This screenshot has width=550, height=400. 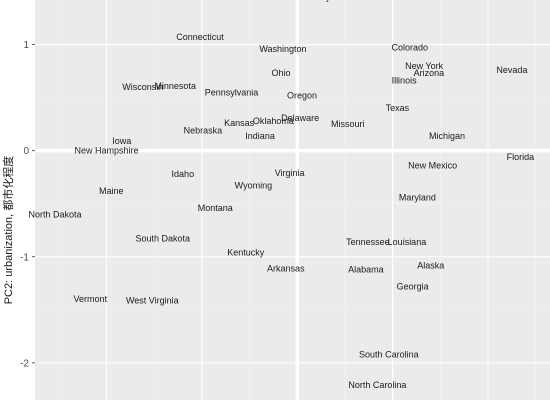 I want to click on state-point-label: Indiana, so click(x=260, y=136).